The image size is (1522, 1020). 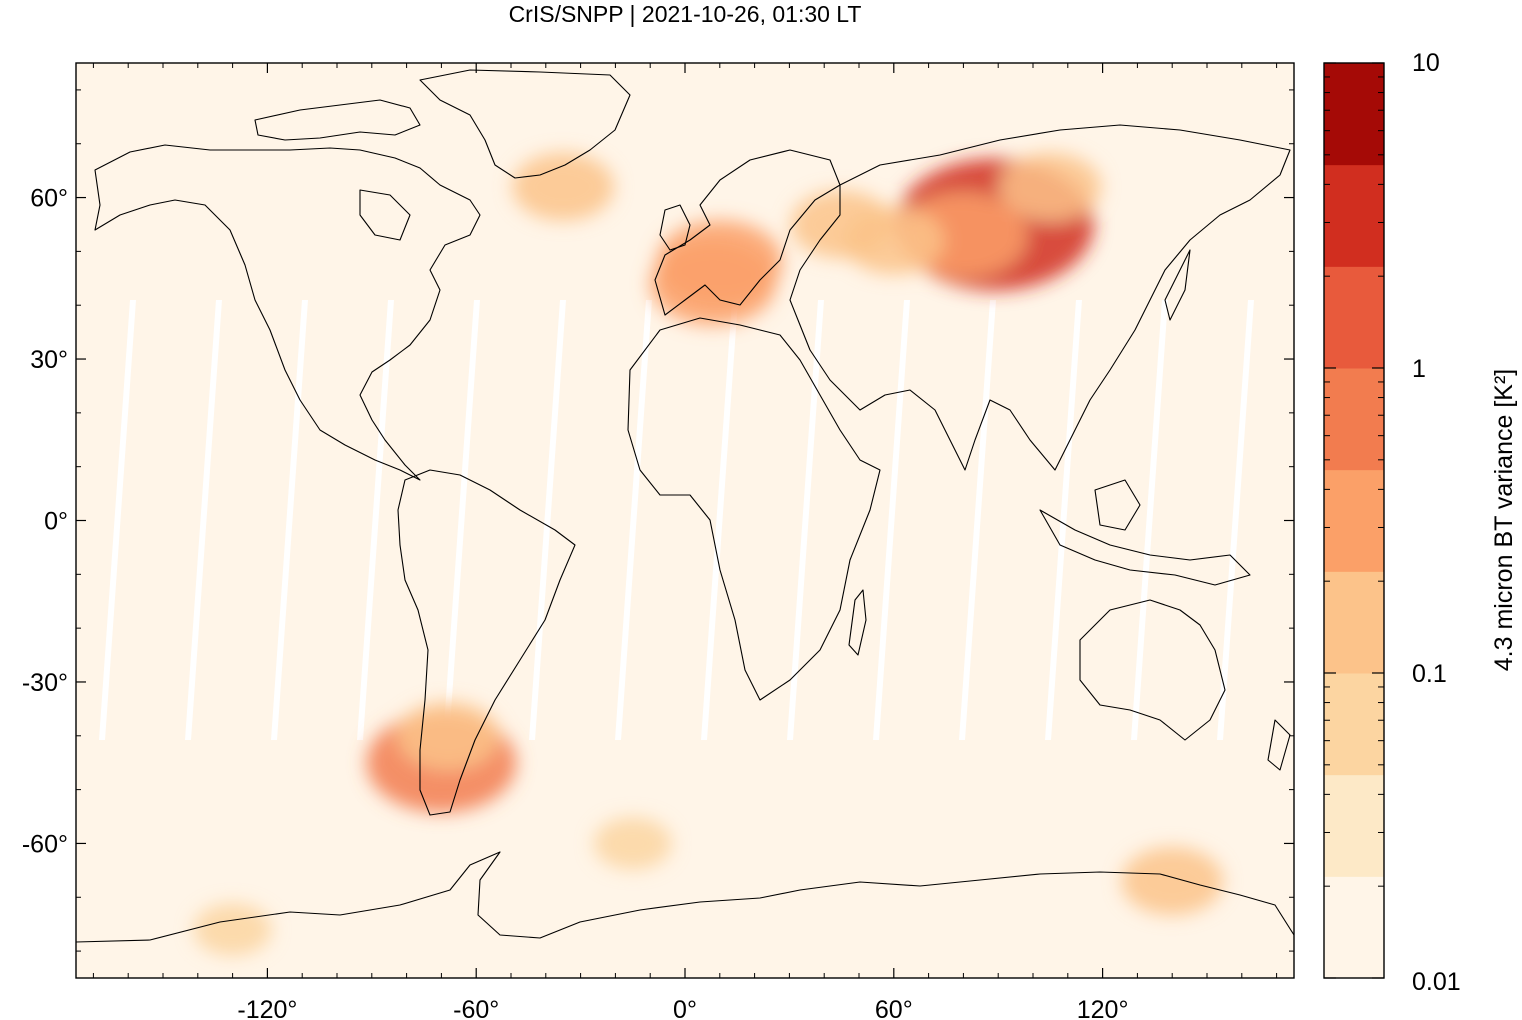 I want to click on colorbar-label: 4.3 micron BT variance [K²], so click(x=1504, y=520).